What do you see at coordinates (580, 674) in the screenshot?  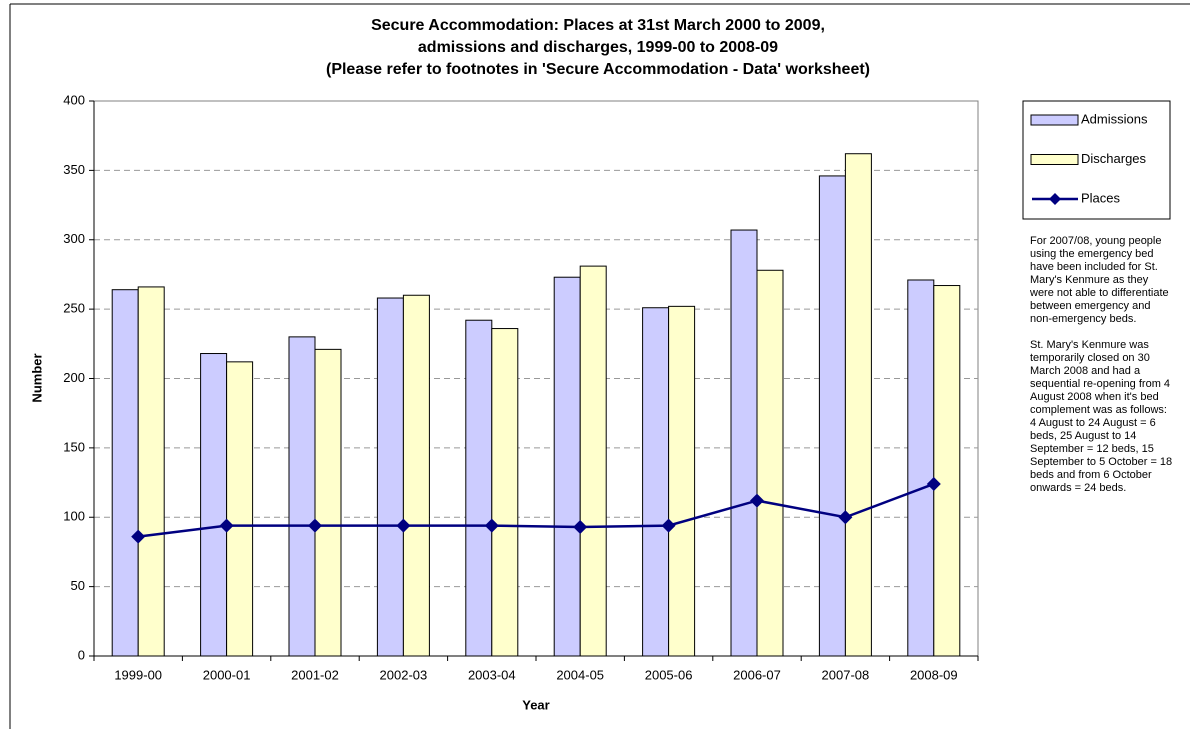 I see `x-tick-label: 2004-05` at bounding box center [580, 674].